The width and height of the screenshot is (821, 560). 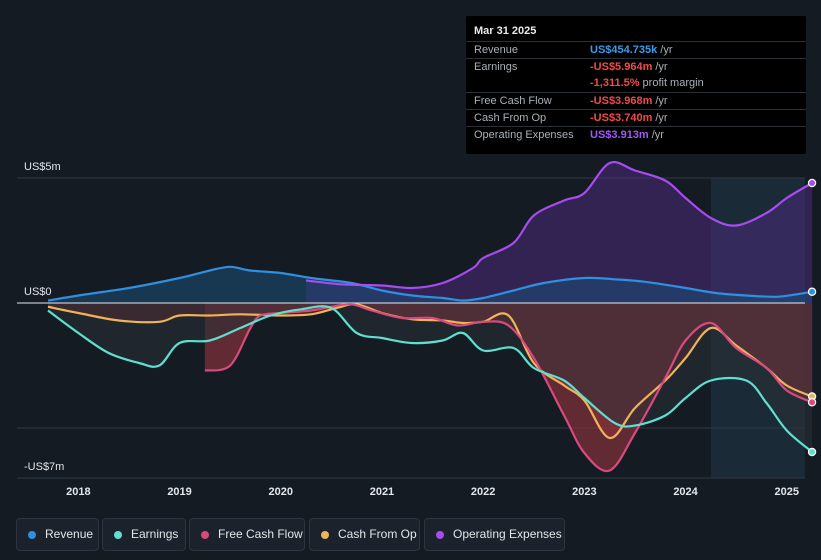 What do you see at coordinates (627, 135) in the screenshot?
I see `tooltip-value: US$3.913m/yr` at bounding box center [627, 135].